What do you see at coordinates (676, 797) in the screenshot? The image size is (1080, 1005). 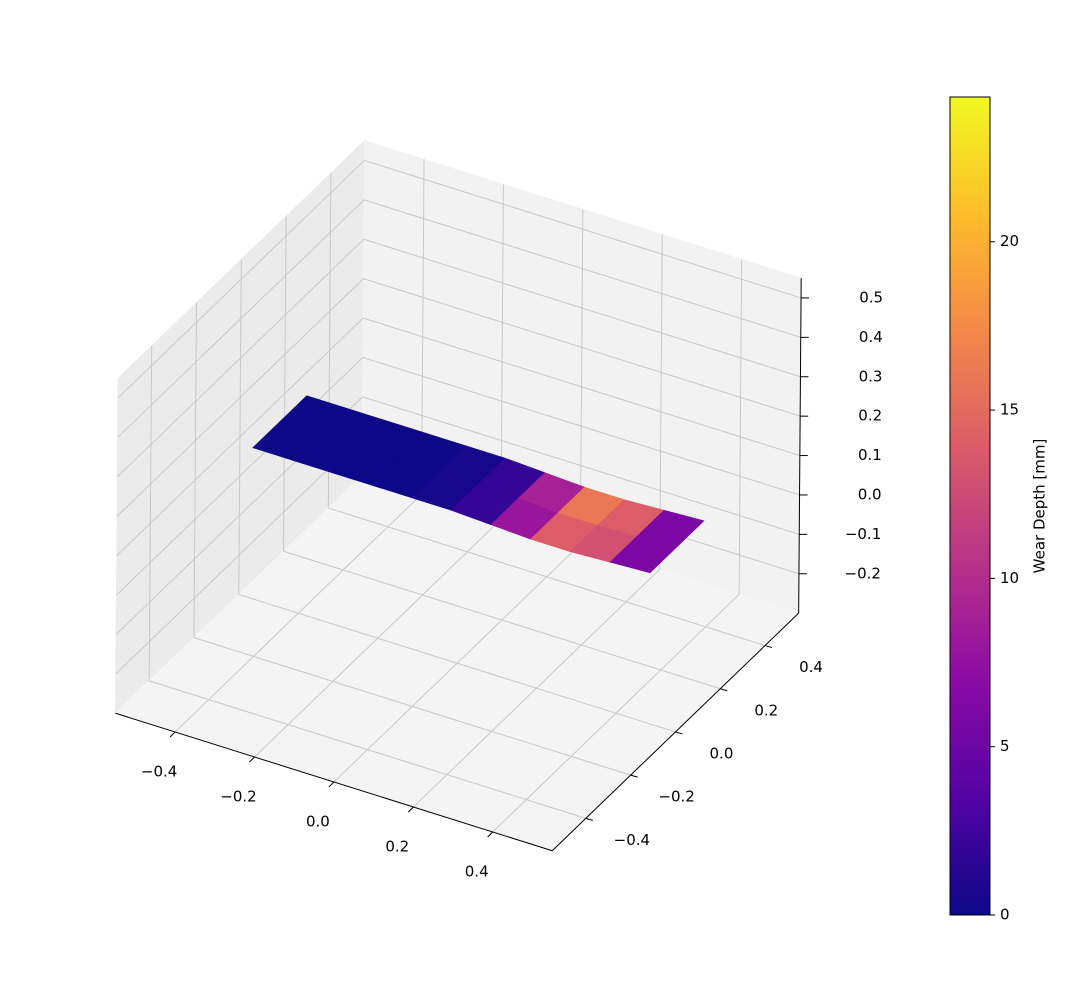 I see `y-tick-label: −0.2` at bounding box center [676, 797].